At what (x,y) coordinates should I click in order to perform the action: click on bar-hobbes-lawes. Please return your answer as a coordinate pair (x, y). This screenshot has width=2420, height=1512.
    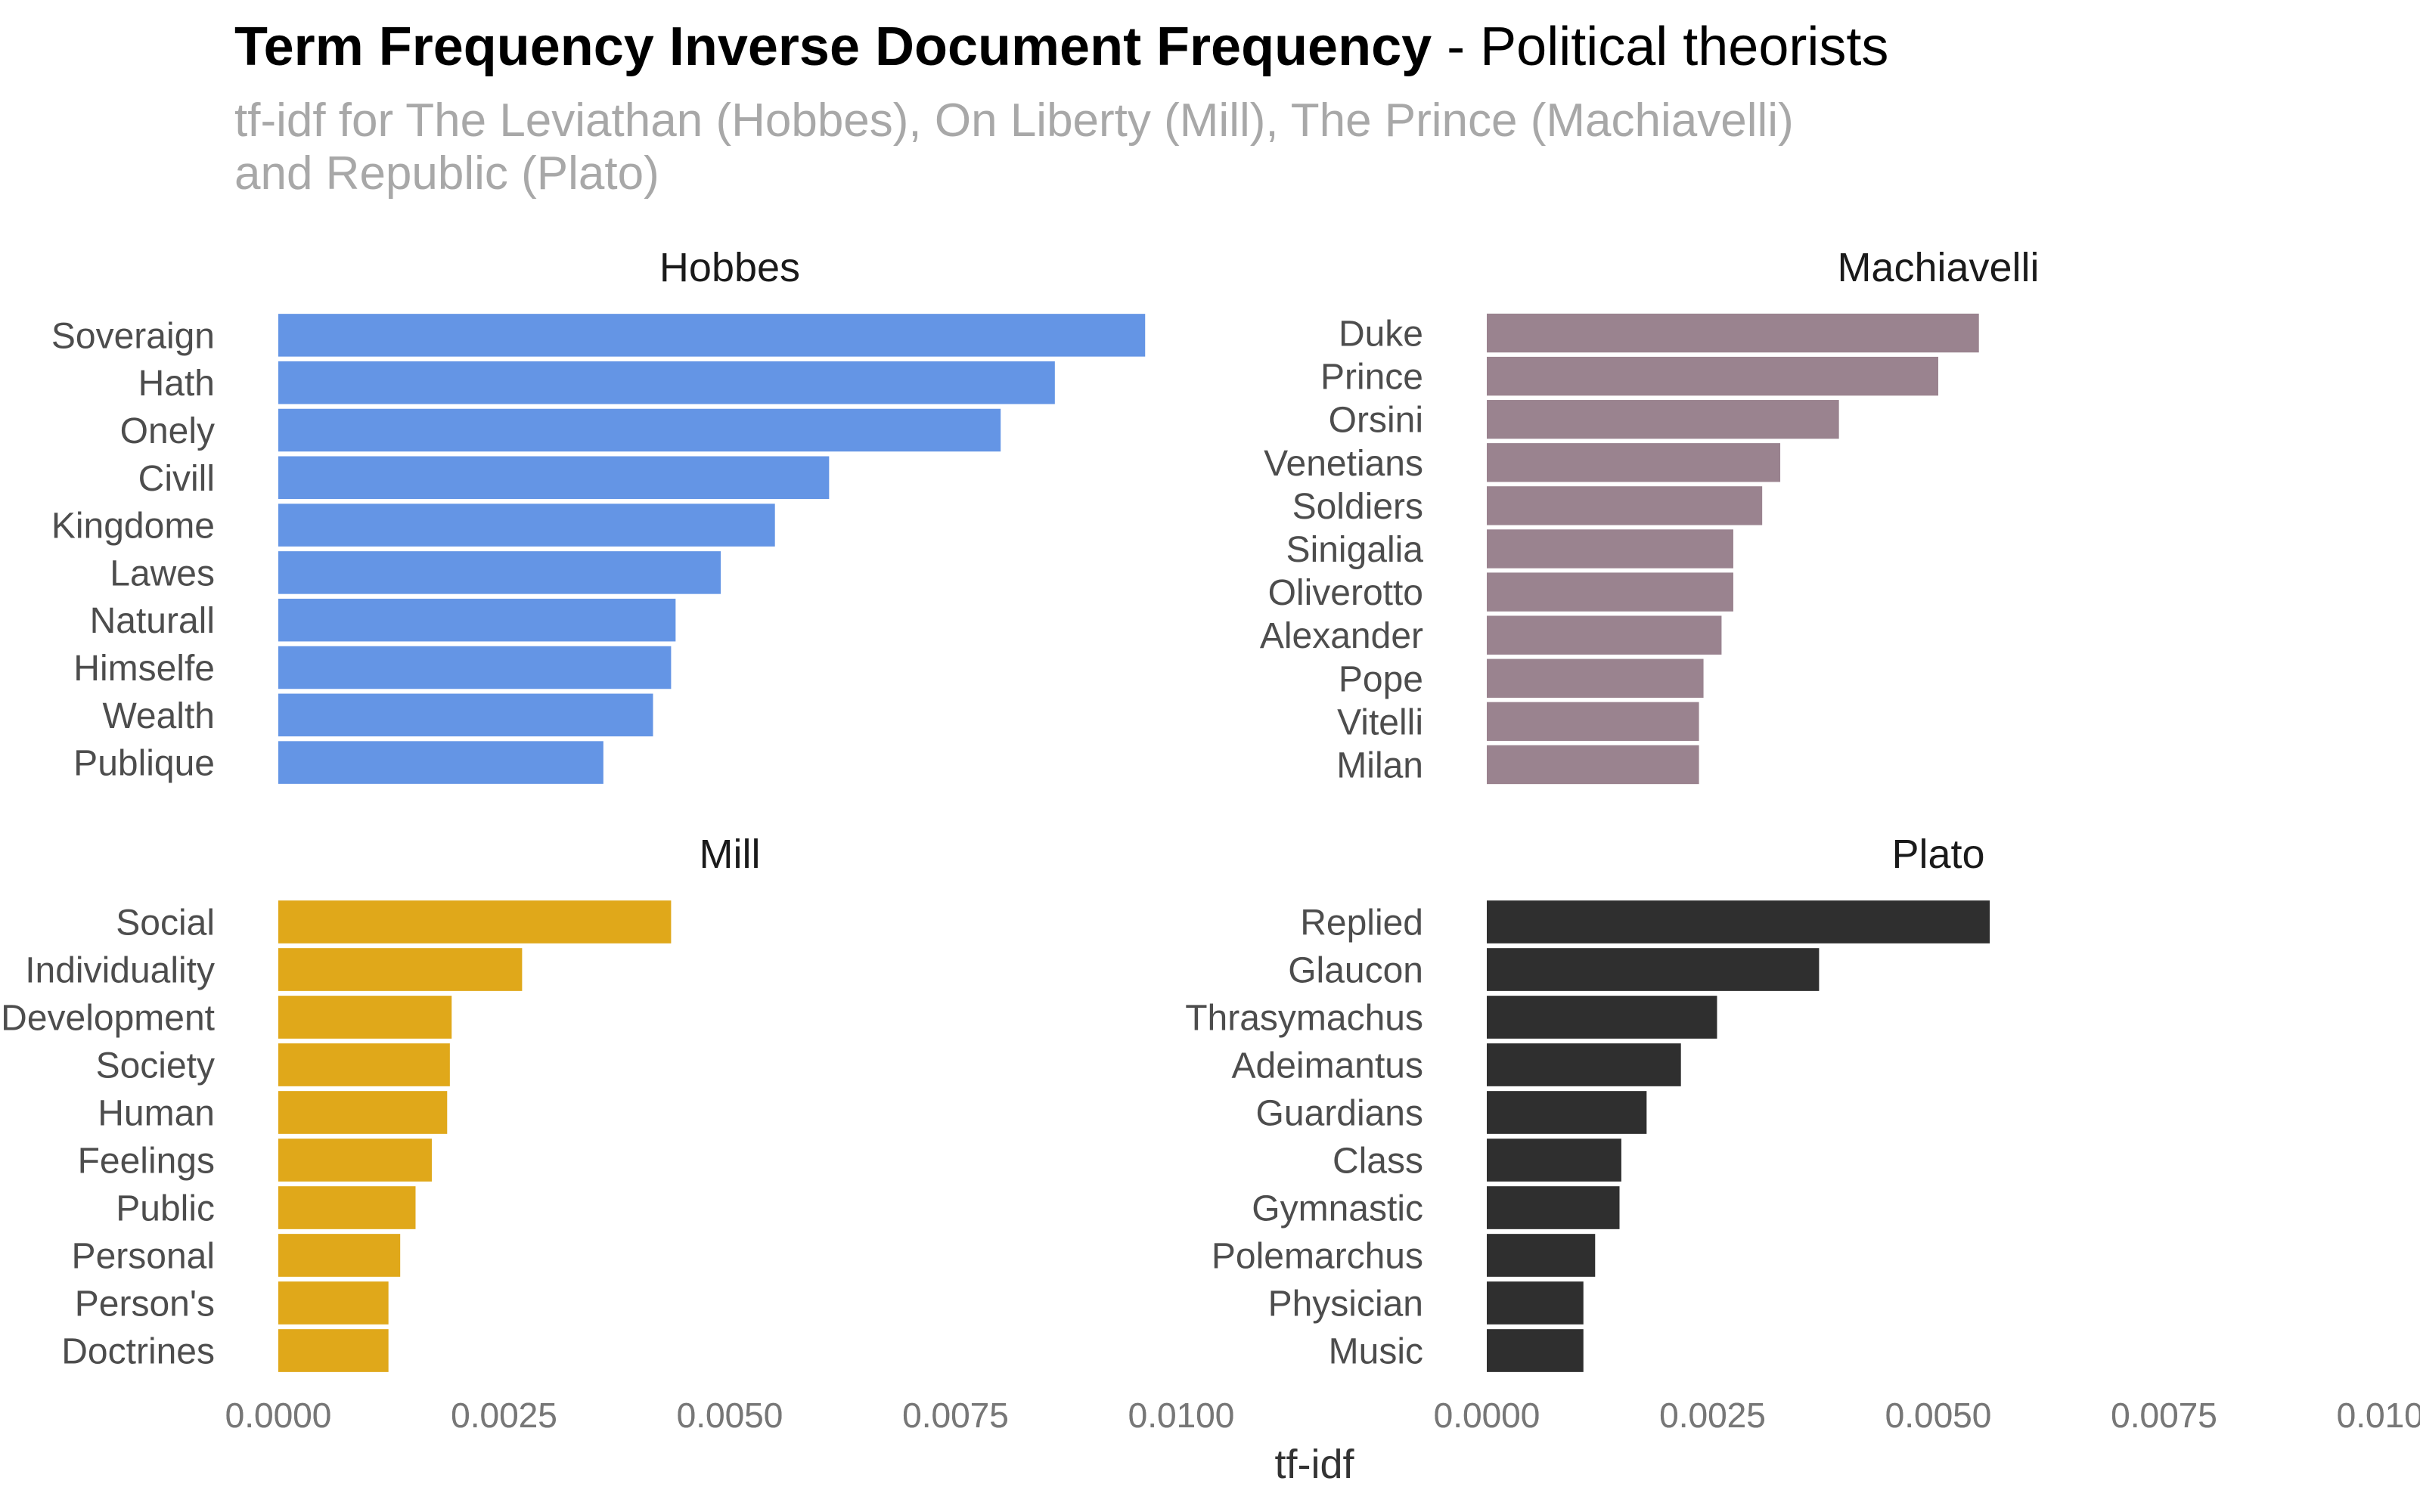
    Looking at the image, I should click on (499, 572).